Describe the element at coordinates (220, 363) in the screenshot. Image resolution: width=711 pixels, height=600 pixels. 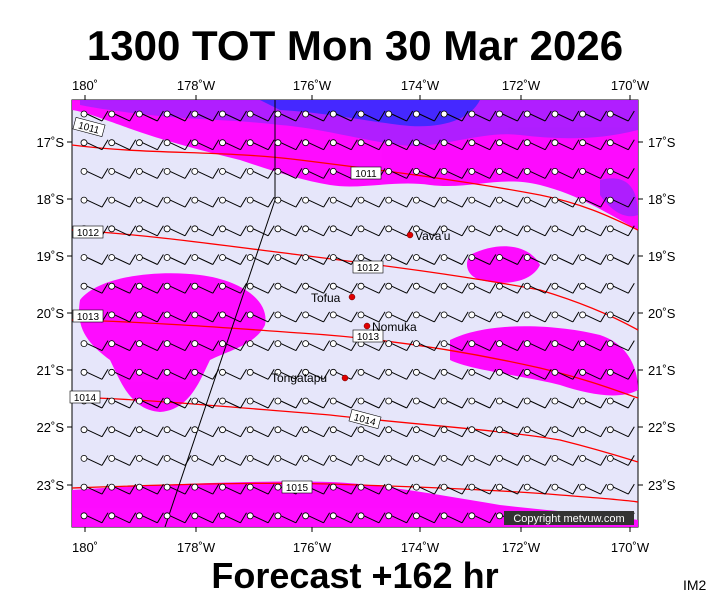
I see `boundary-line` at that location.